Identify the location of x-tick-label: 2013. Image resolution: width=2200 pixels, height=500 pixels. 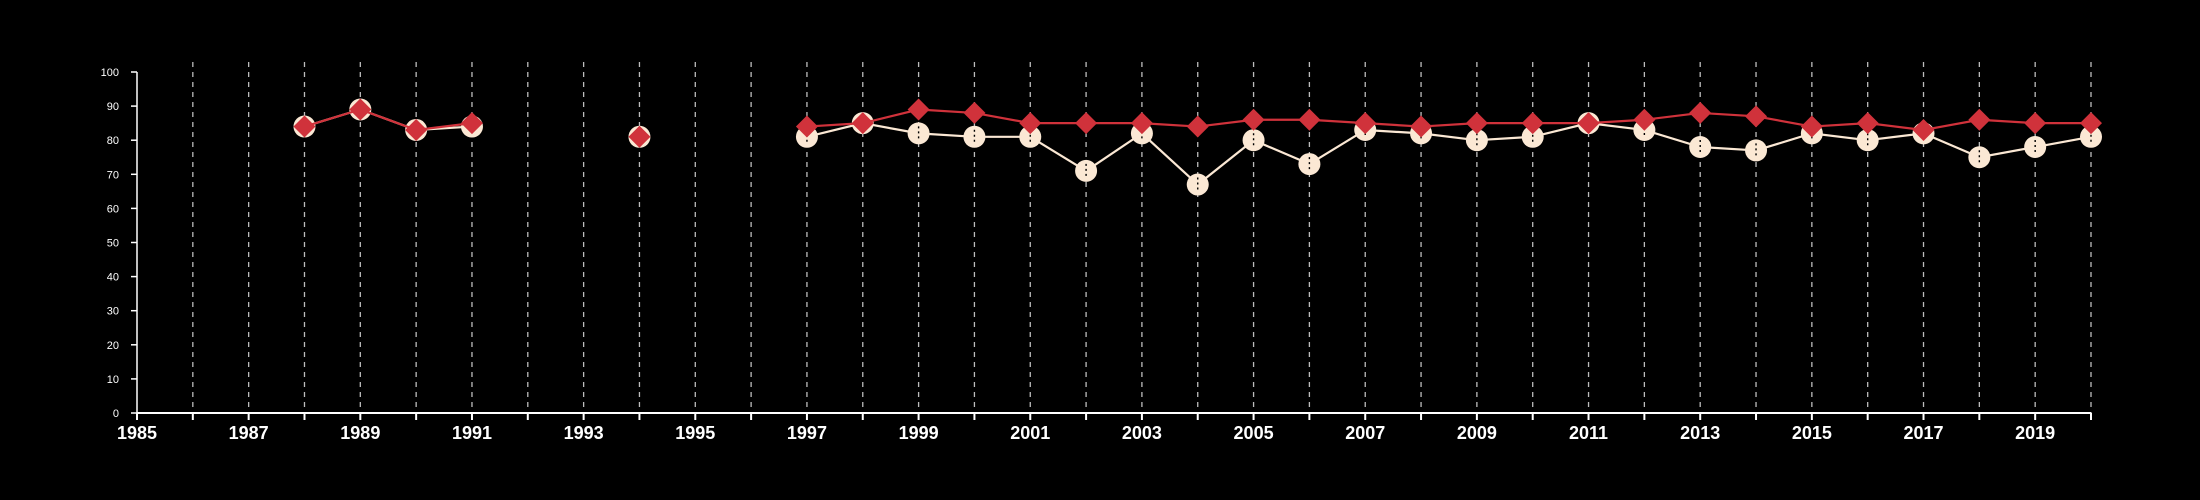
(1700, 433).